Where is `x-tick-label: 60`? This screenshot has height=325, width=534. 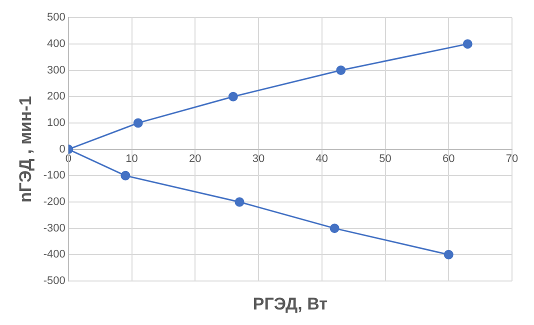 x-tick-label: 60 is located at coordinates (448, 158).